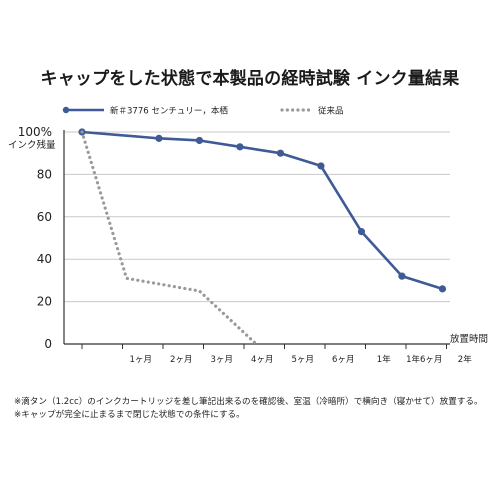 This screenshot has width=500, height=500. What do you see at coordinates (303, 360) in the screenshot?
I see `x-tick-label: 5ヶ月` at bounding box center [303, 360].